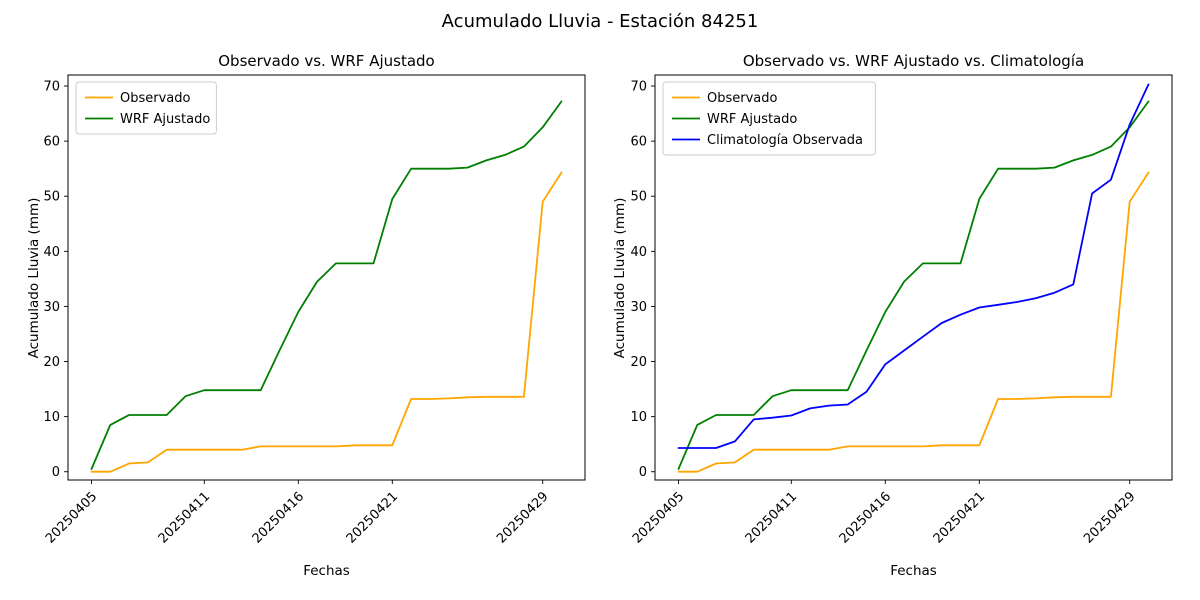 This screenshot has height=600, width=1200. Describe the element at coordinates (620, 278) in the screenshot. I see `right-y-axis-label: Acumulado Lluvia (mm)` at that location.